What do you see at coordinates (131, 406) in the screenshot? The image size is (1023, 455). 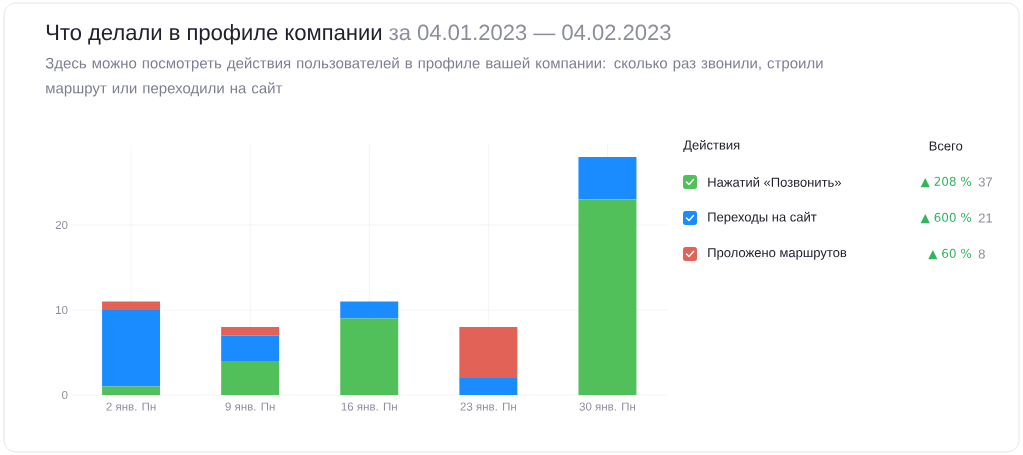 I see `x-tick-label: 2 янв. Пн` at bounding box center [131, 406].